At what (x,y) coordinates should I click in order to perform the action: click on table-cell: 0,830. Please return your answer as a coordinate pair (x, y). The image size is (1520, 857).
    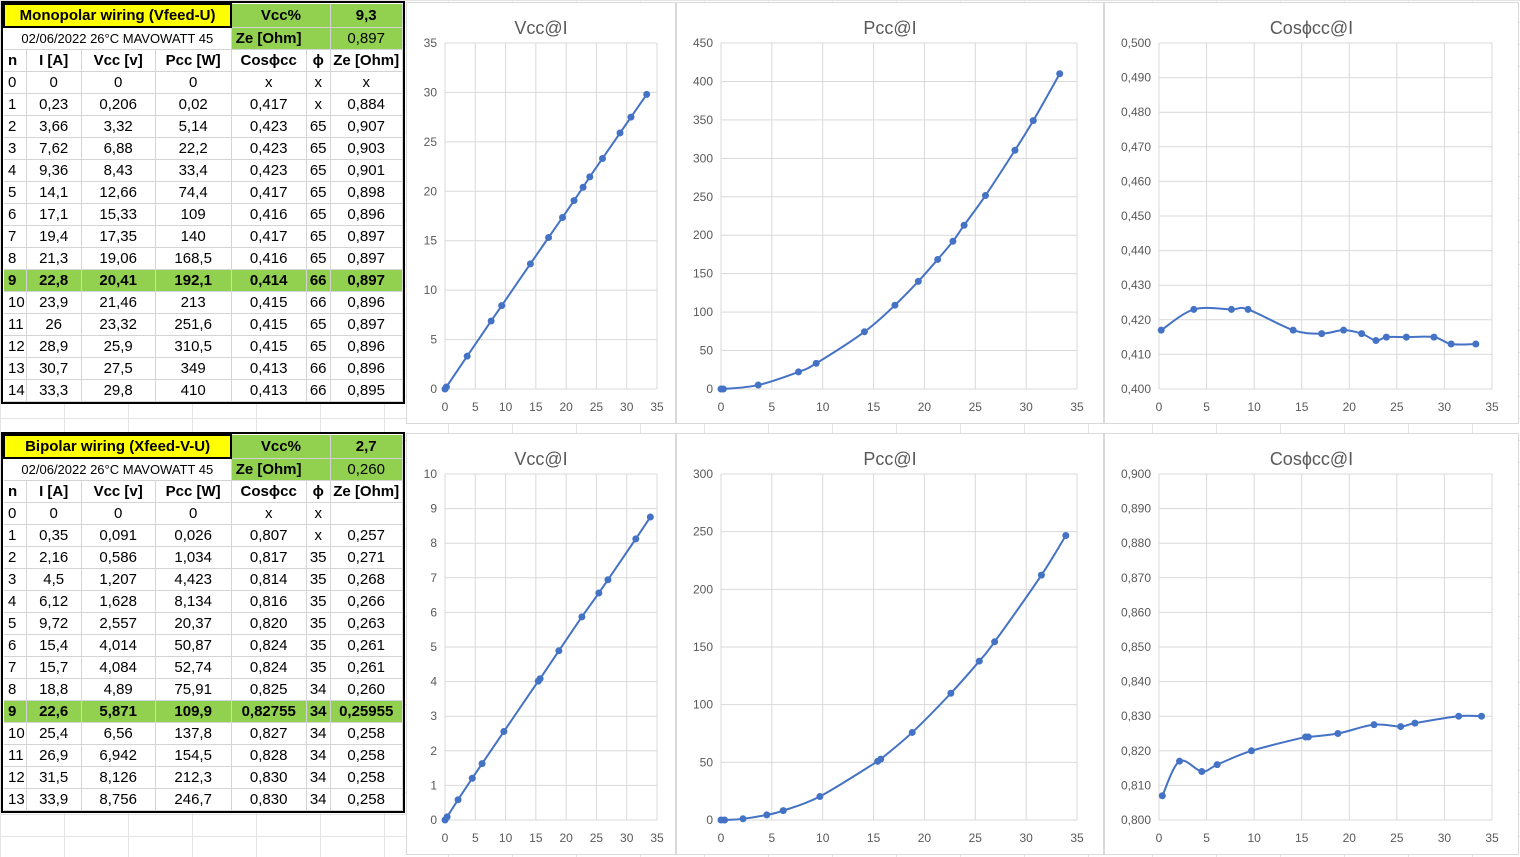
    Looking at the image, I should click on (269, 799).